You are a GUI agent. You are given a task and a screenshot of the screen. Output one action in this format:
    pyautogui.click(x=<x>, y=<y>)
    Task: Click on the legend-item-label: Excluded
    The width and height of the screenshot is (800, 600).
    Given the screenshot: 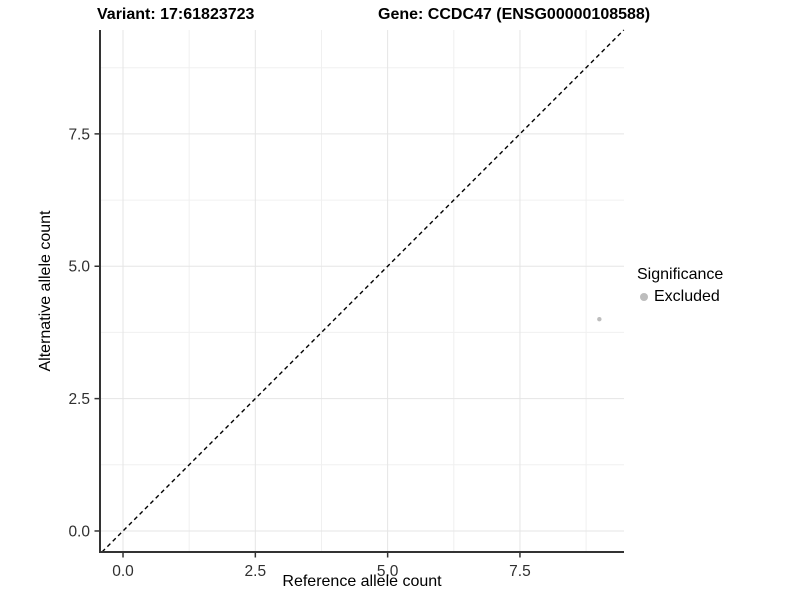 What is the action you would take?
    pyautogui.click(x=687, y=296)
    